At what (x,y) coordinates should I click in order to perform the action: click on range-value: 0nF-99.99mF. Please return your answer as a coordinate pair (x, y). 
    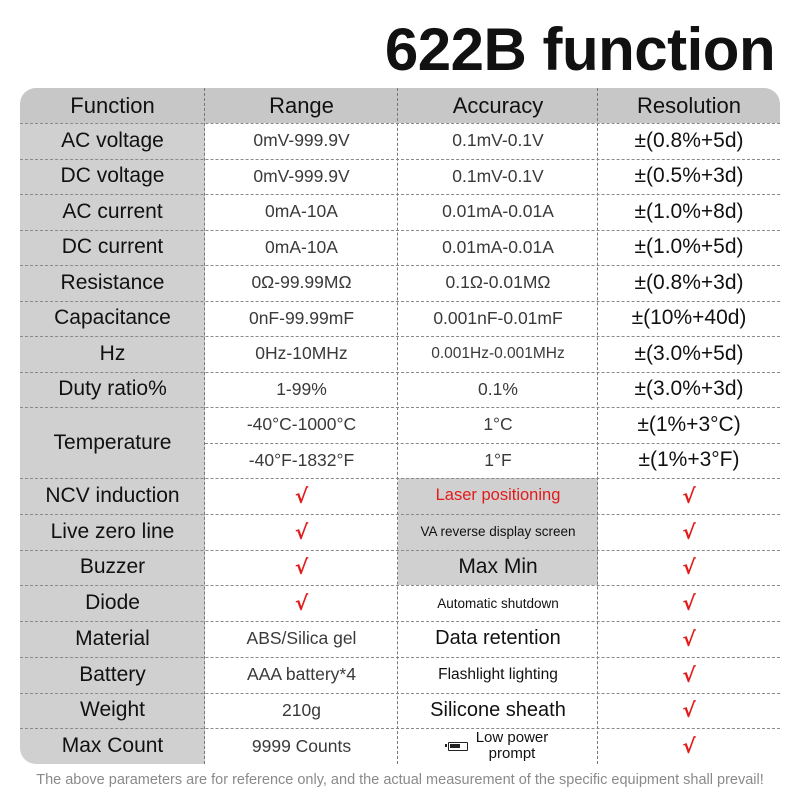
    Looking at the image, I should click on (301, 317).